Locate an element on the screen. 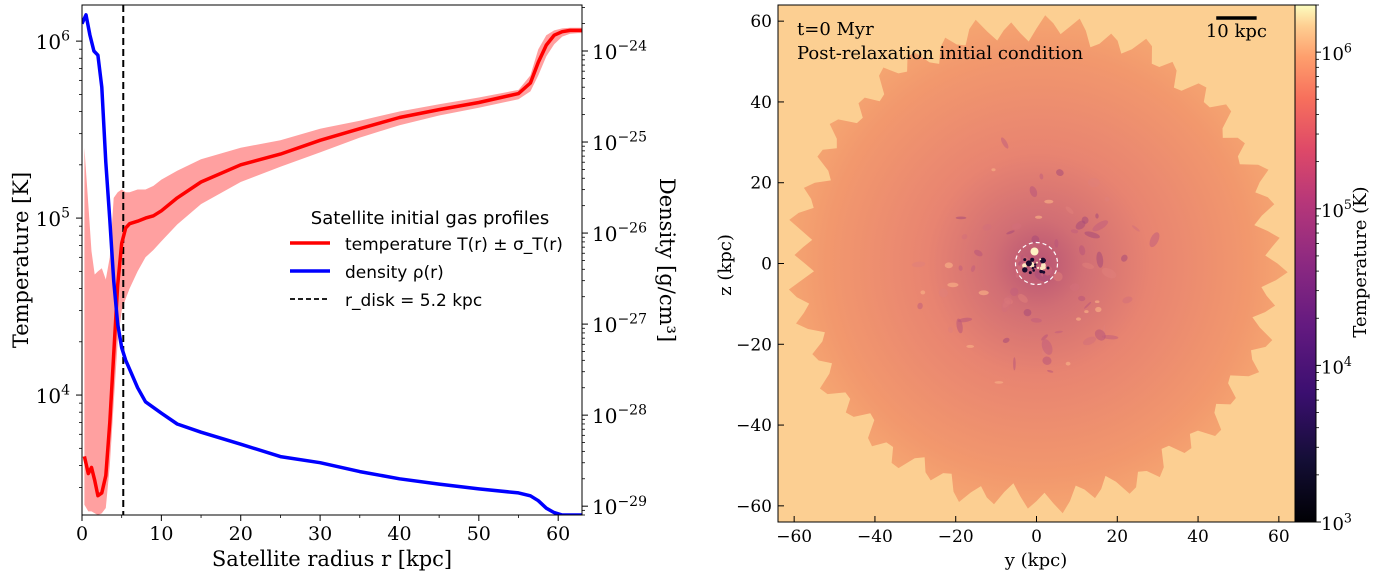  legend-title: Satellite initial gas profiles is located at coordinates (430, 218).